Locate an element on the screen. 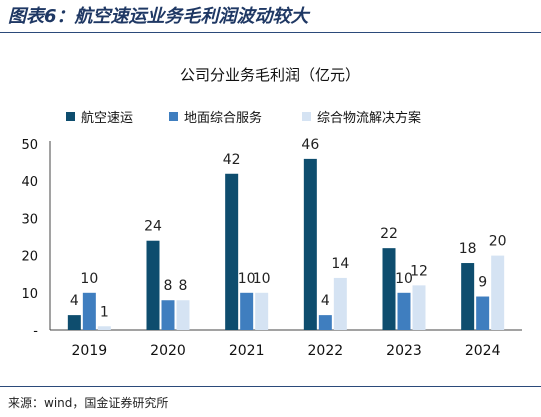 This screenshot has height=417, width=541. y-tick-label: 10 is located at coordinates (29, 294).